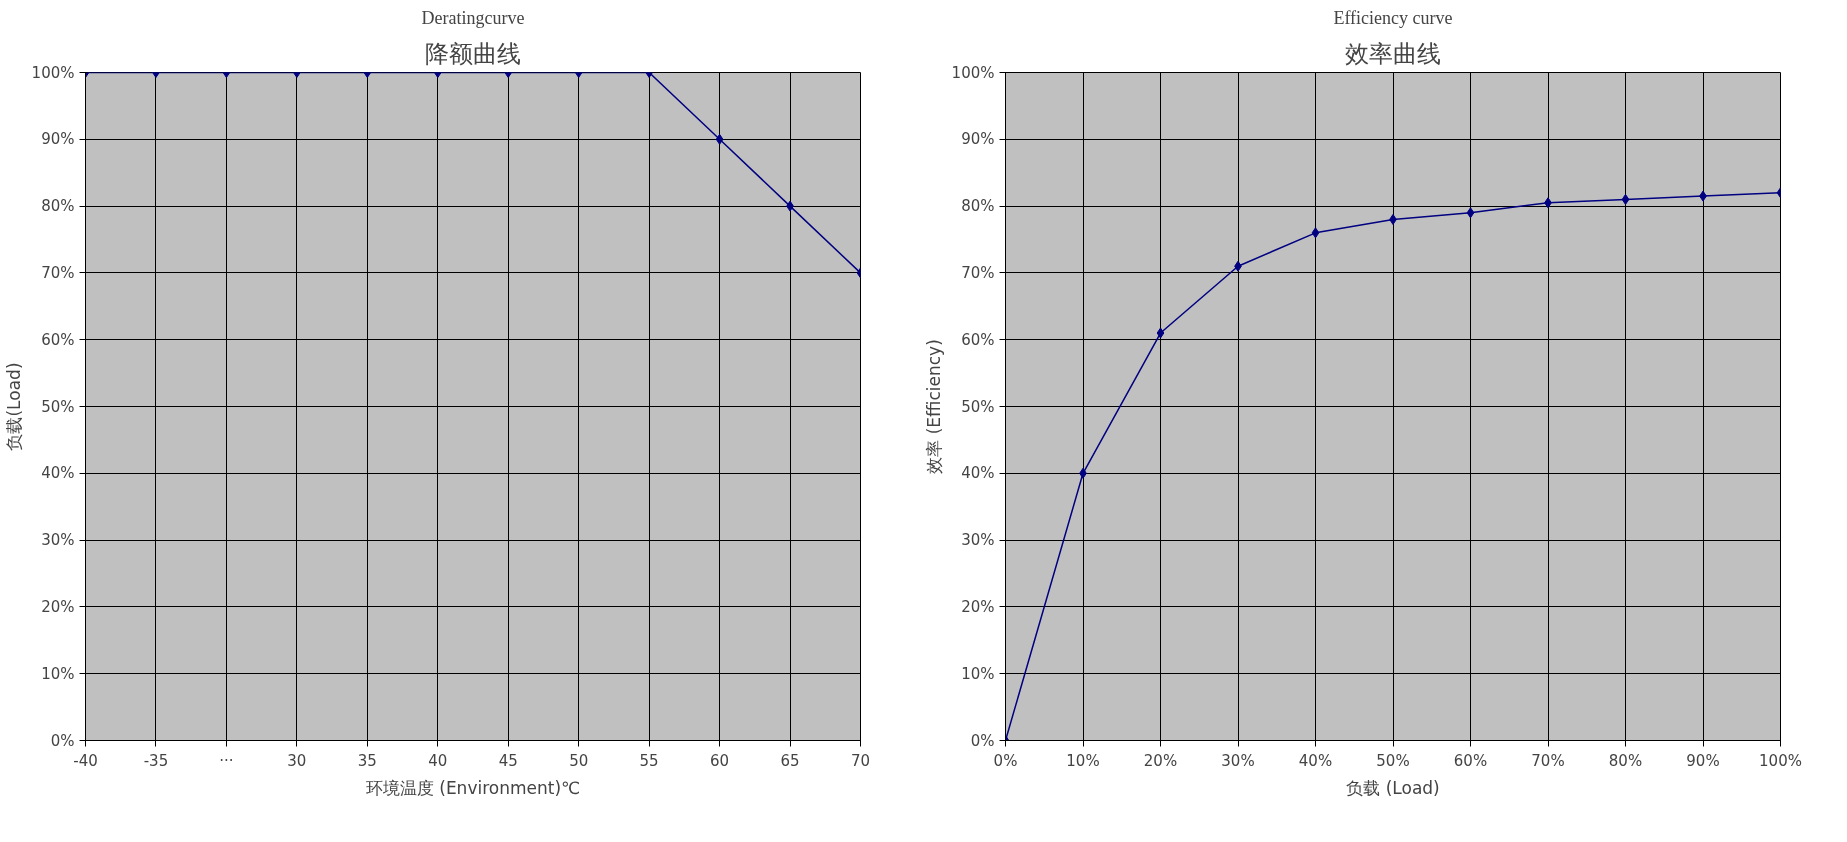 Image resolution: width=1847 pixels, height=842 pixels. What do you see at coordinates (1160, 760) in the screenshot?
I see `x-tick-label: 20%` at bounding box center [1160, 760].